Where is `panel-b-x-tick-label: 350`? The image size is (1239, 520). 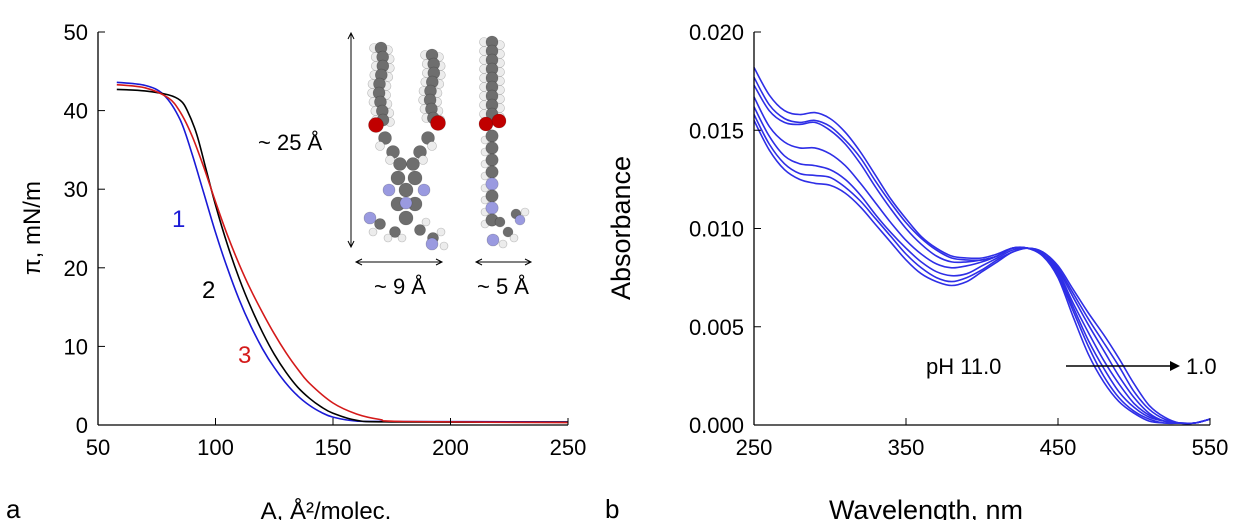
panel-b-x-tick-label: 350 is located at coordinates (906, 447).